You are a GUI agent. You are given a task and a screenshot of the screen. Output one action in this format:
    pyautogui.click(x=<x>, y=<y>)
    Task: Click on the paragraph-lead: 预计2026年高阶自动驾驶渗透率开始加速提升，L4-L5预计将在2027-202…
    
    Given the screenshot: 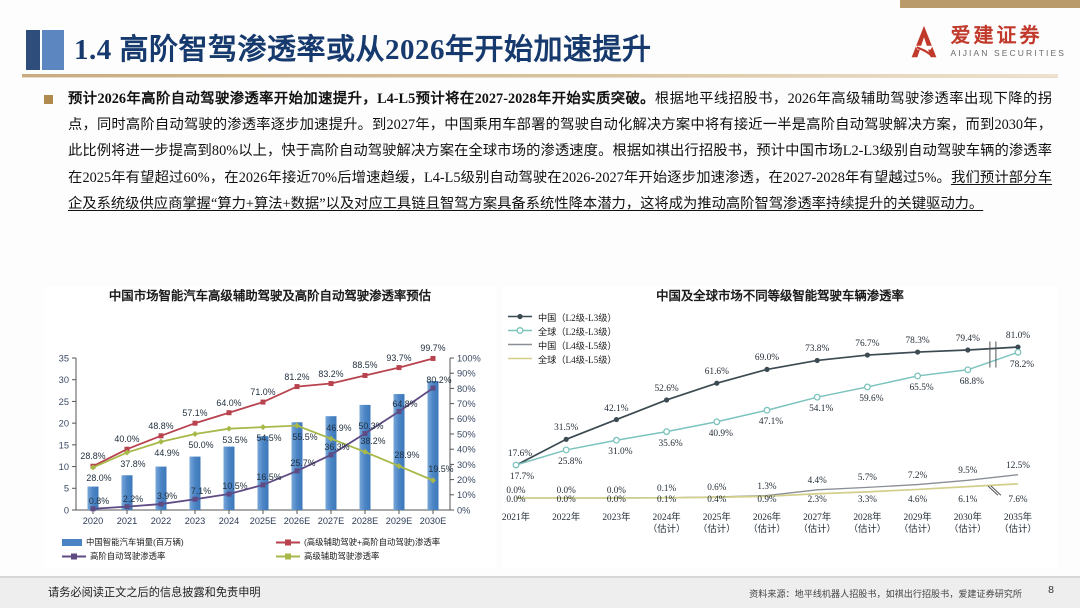 What is the action you would take?
    pyautogui.click(x=361, y=99)
    